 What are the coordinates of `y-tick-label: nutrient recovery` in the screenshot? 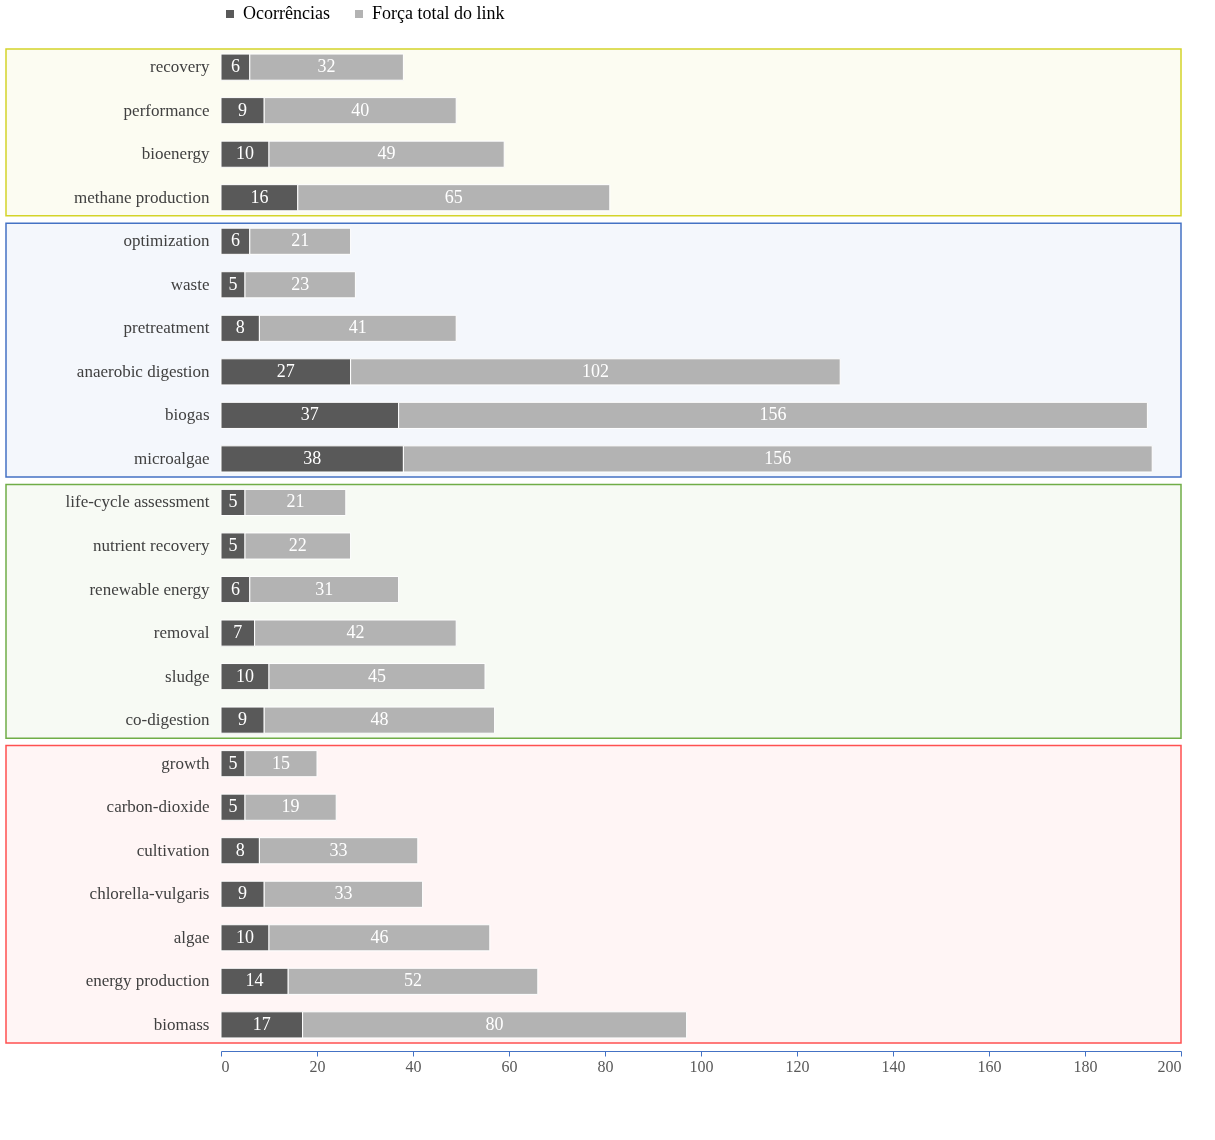 It's located at (151, 545).